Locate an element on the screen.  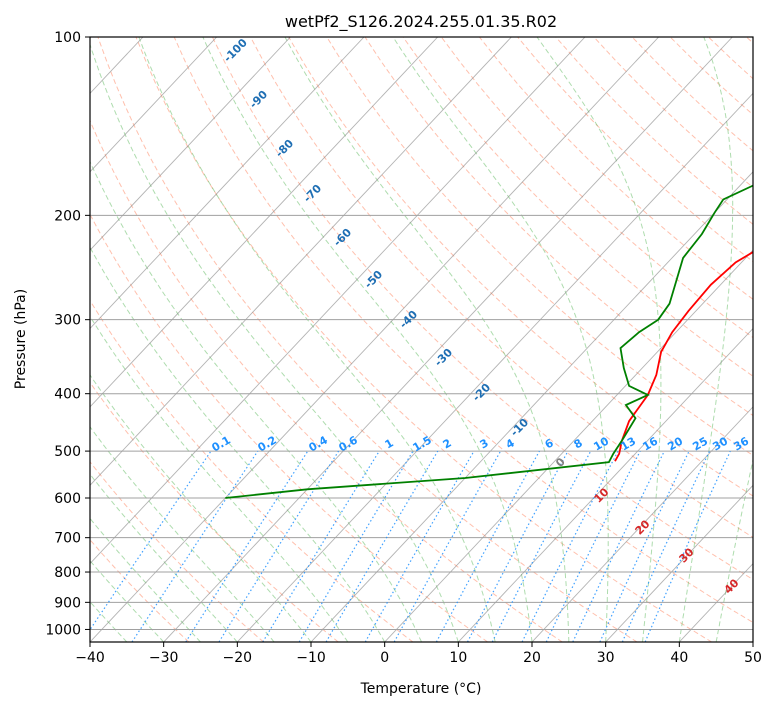
x-tick-label: 40 is located at coordinates (679, 658).